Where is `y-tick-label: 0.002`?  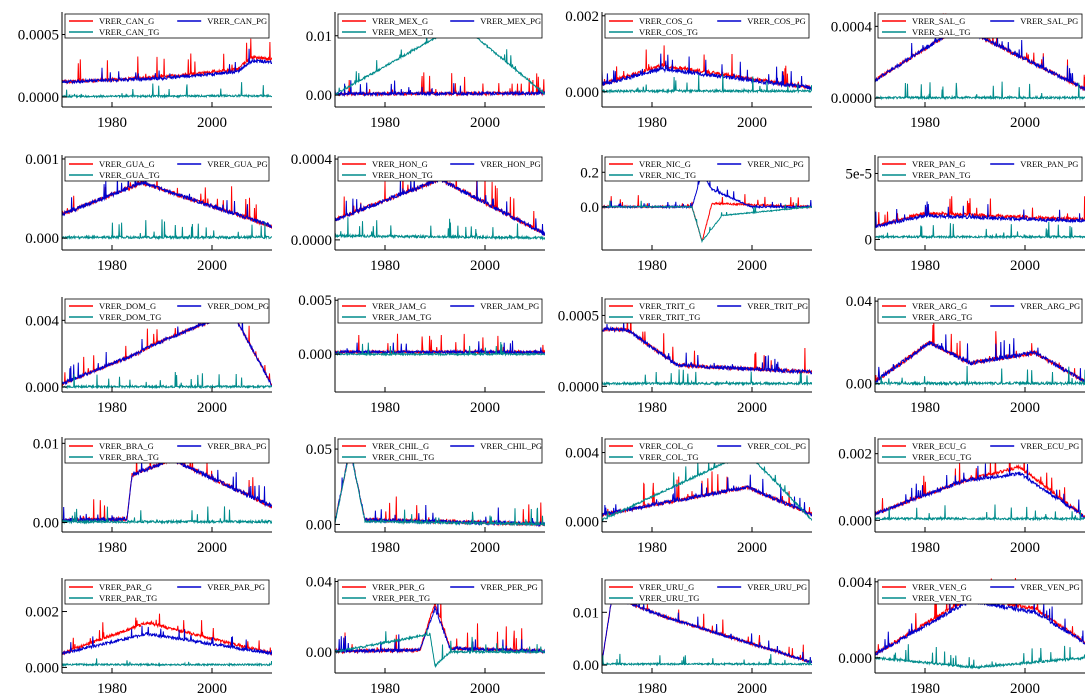
y-tick-label: 0.002 is located at coordinates (42, 613).